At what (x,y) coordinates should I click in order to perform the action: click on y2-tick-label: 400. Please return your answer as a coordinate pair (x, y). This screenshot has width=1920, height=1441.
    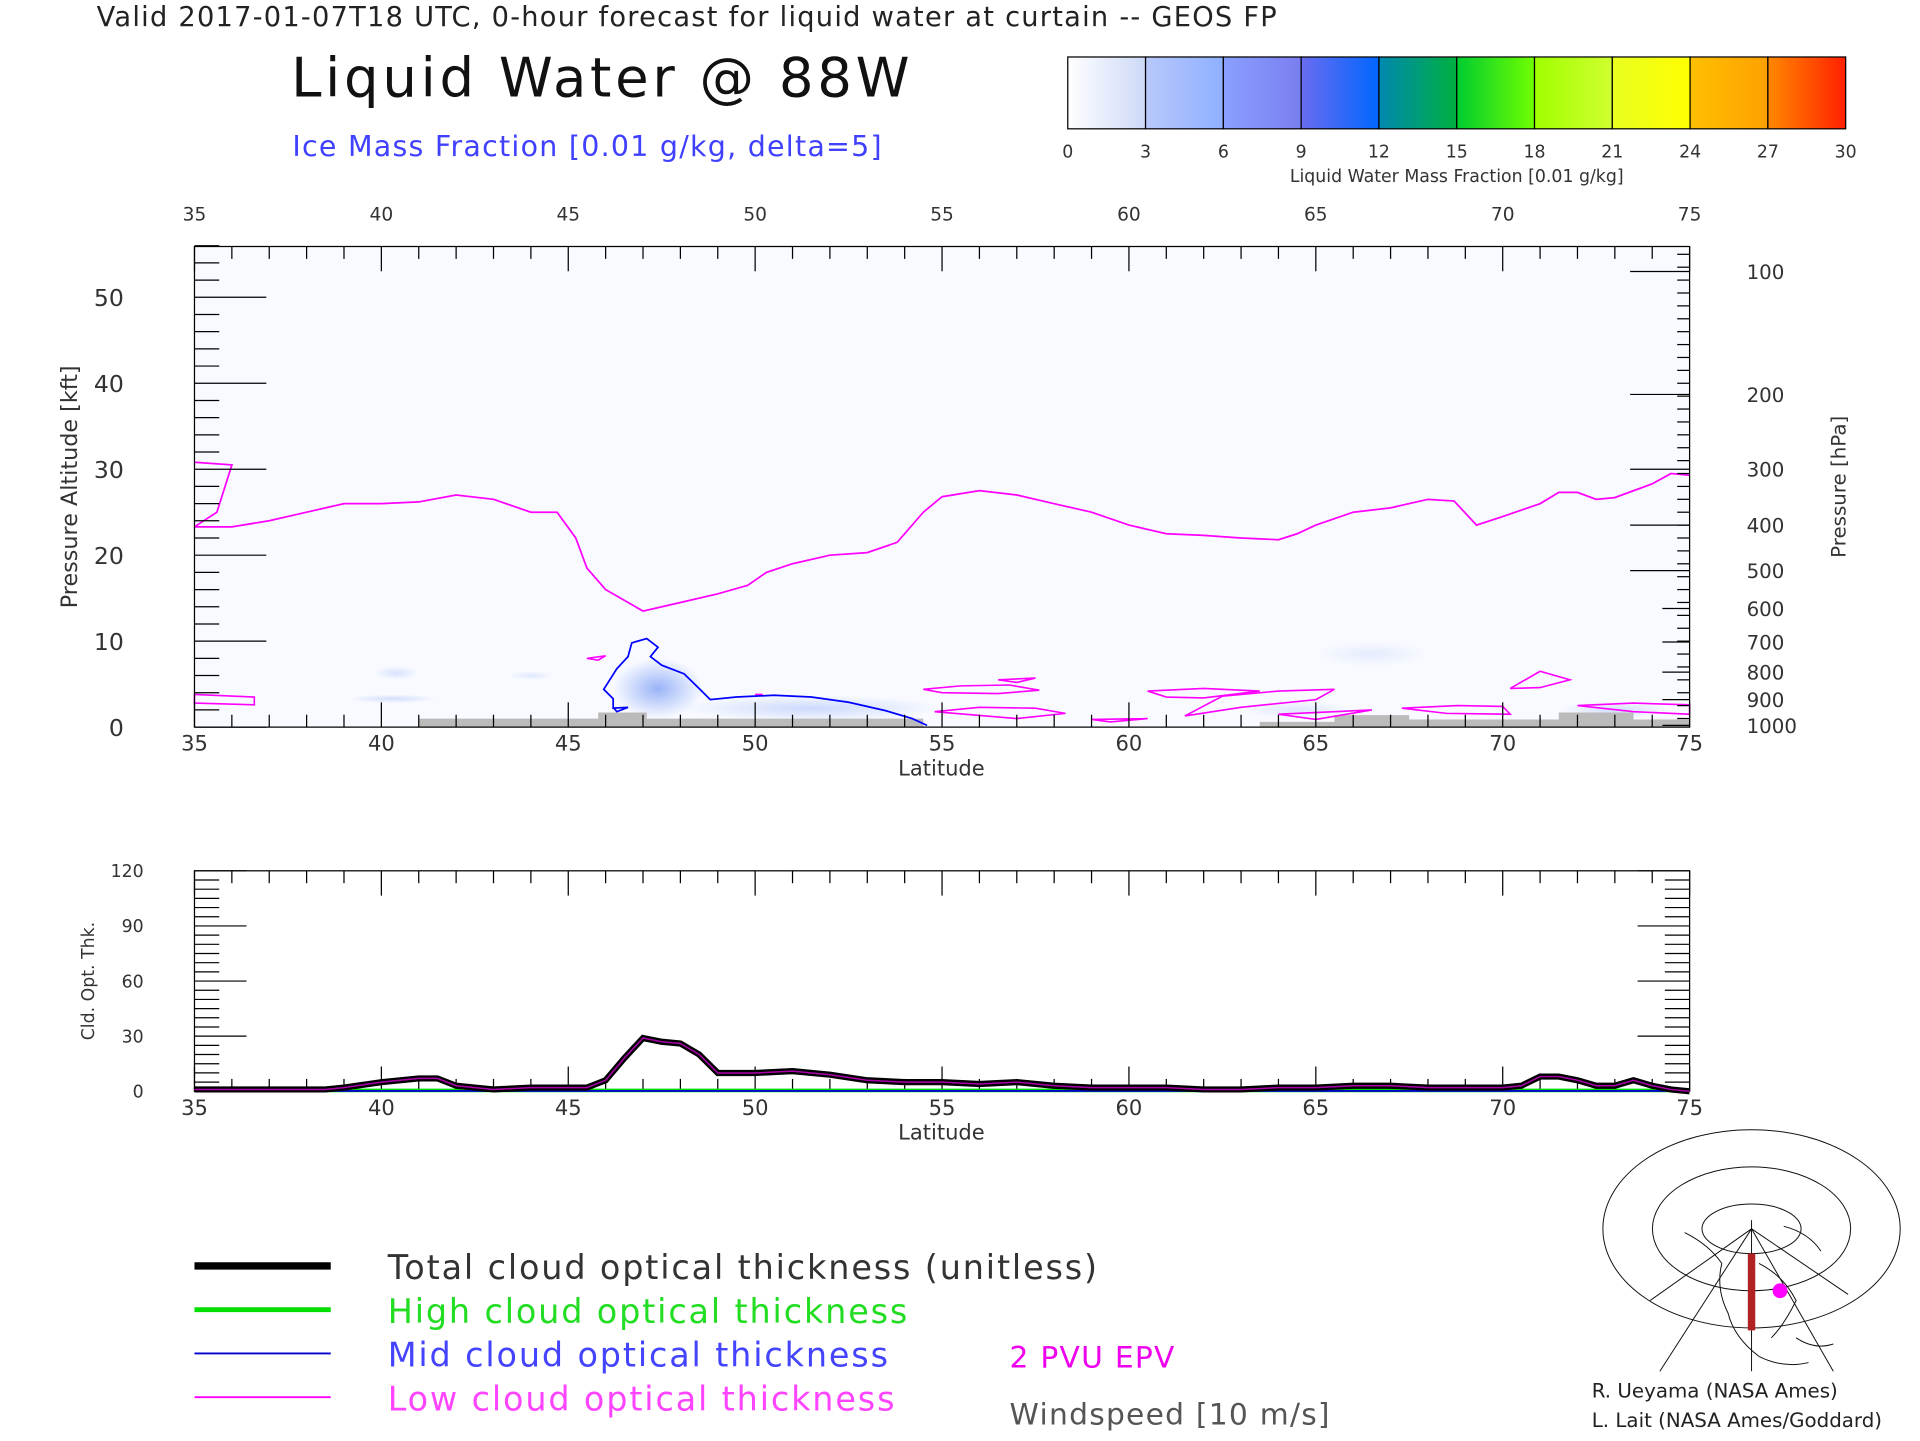
    Looking at the image, I should click on (1766, 526).